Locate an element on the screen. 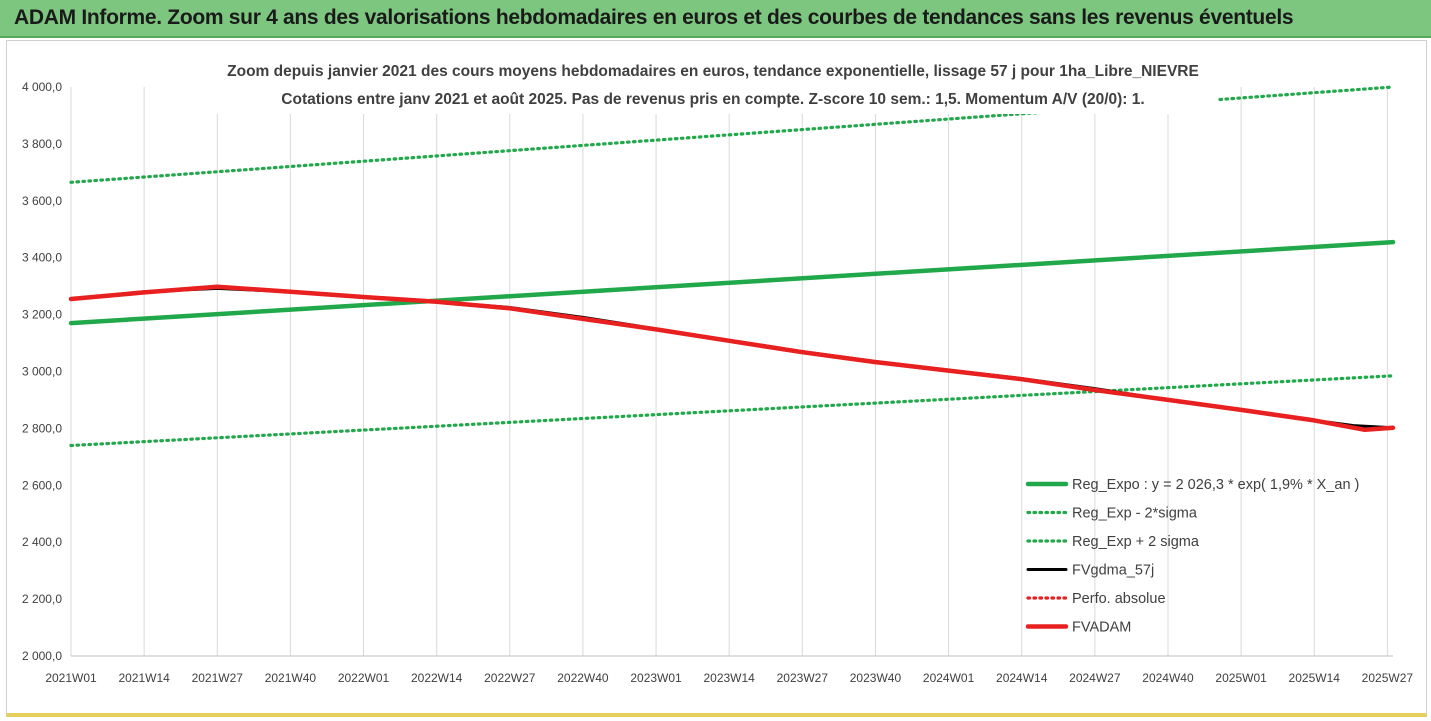  legend-entry: Perfo. absolue is located at coordinates (1119, 599).